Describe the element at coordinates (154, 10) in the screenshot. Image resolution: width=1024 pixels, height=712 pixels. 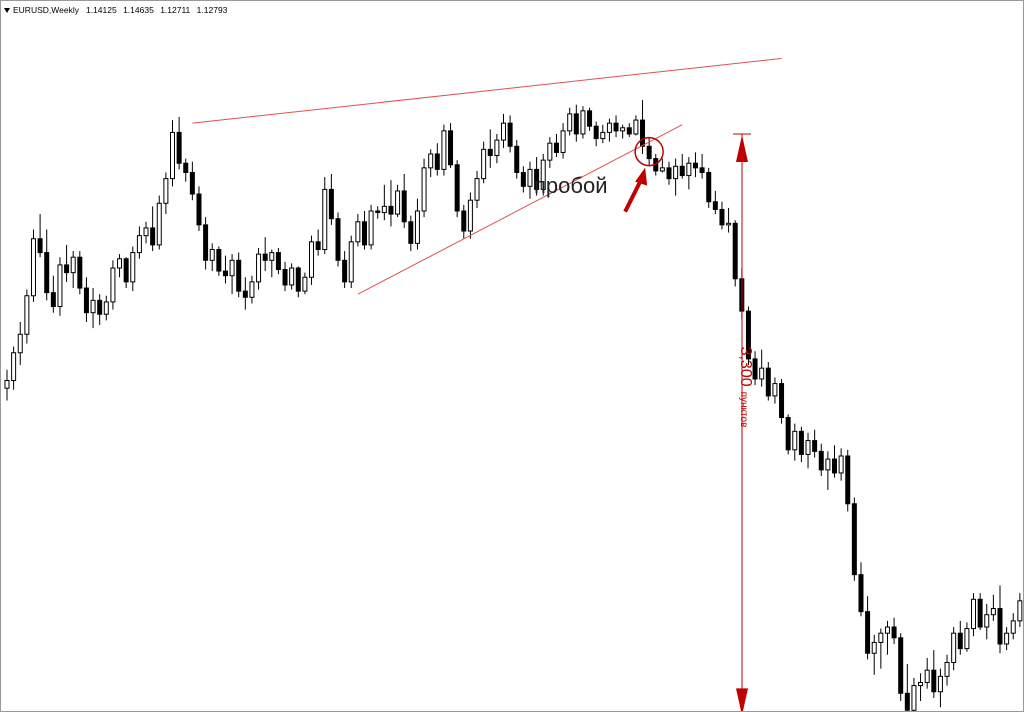
I see `ohlc-values: 1.14125 1.14635 1.12711 1.12793` at that location.